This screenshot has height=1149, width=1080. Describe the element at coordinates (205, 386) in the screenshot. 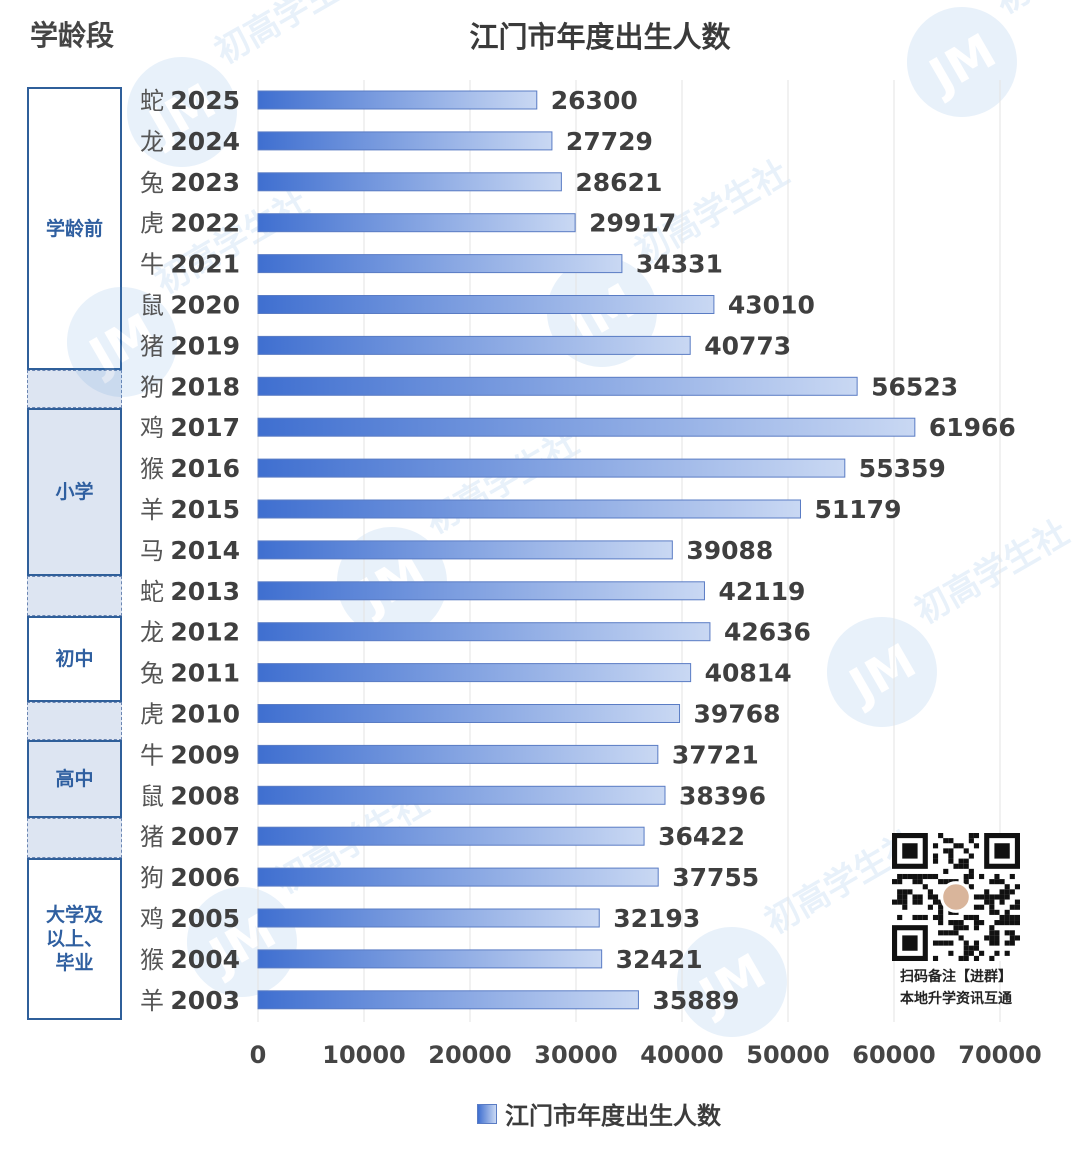

I see `year-label: 2018` at that location.